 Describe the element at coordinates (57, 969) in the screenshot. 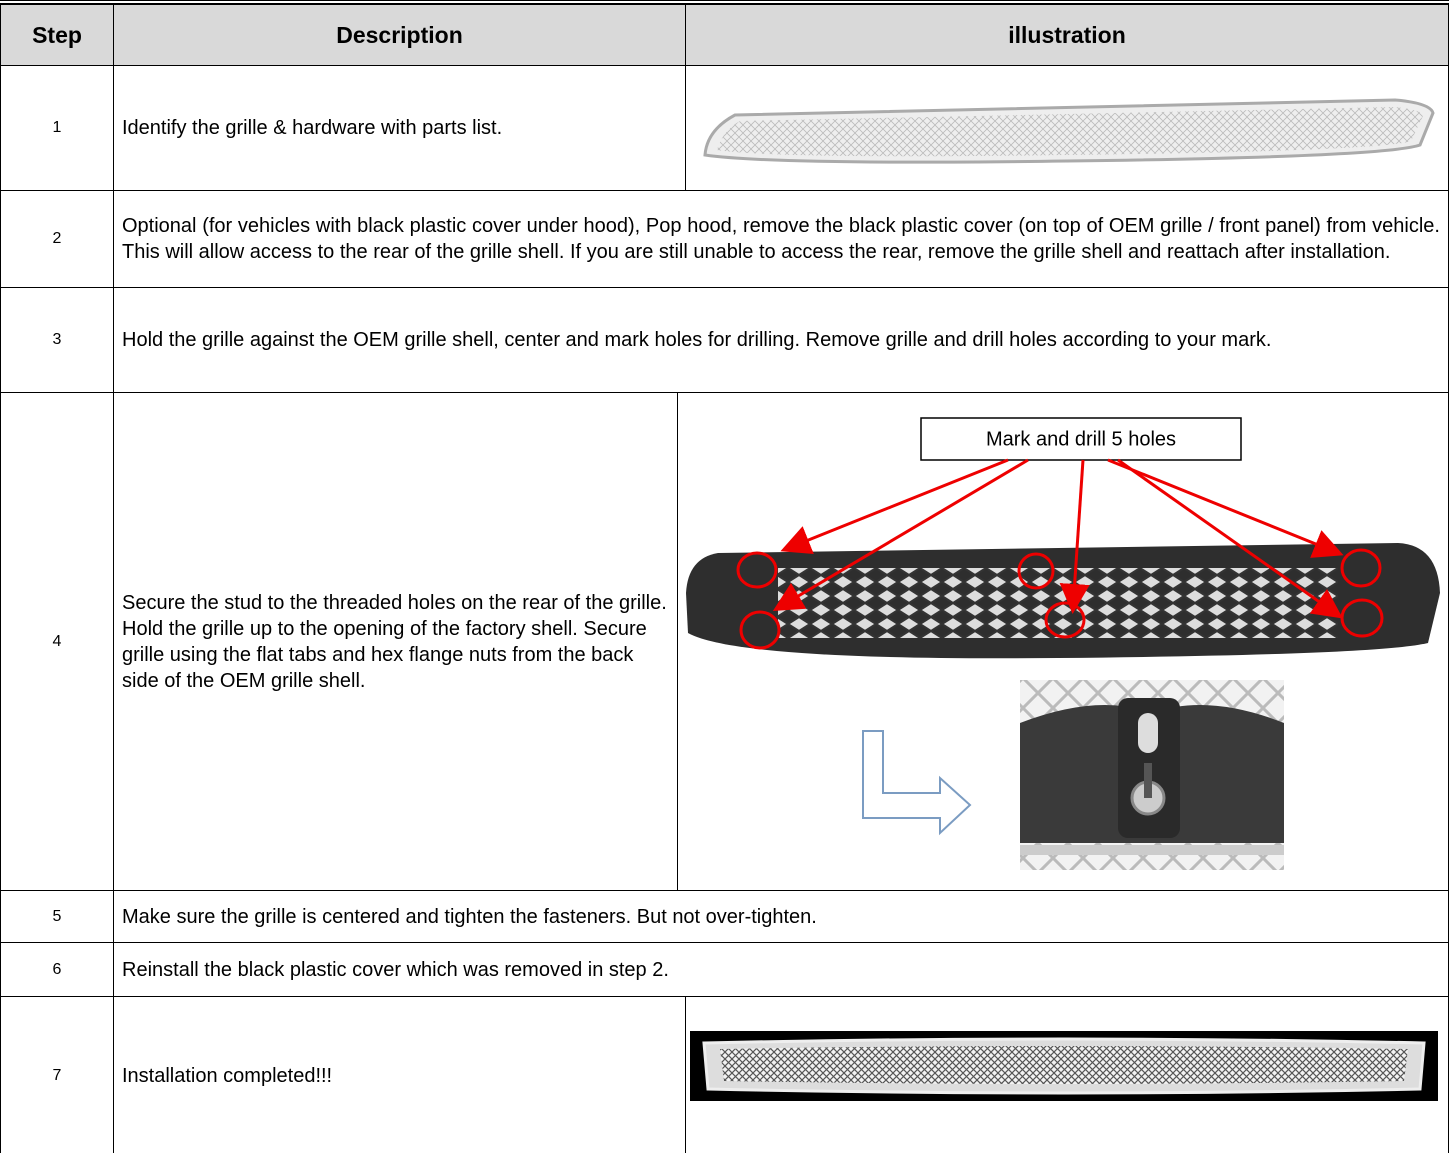

I see `step-number: 6` at that location.